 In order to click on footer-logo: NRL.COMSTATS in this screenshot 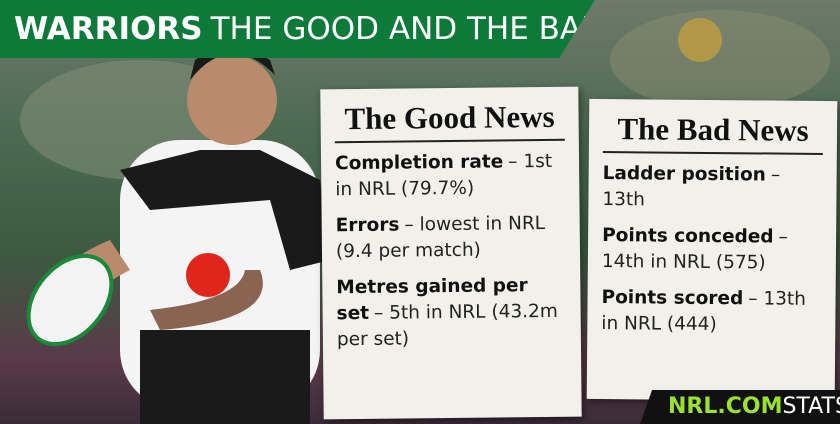, I will do `click(740, 407)`.